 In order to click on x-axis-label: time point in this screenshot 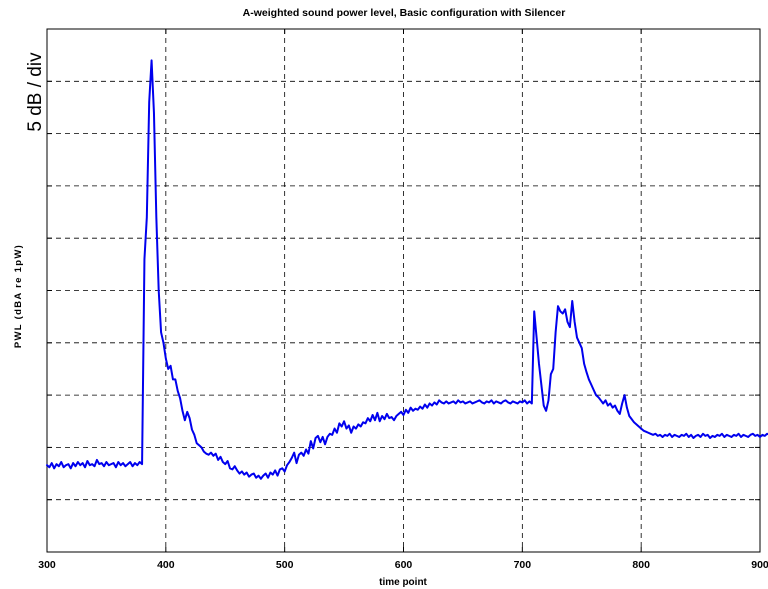, I will do `click(403, 582)`.